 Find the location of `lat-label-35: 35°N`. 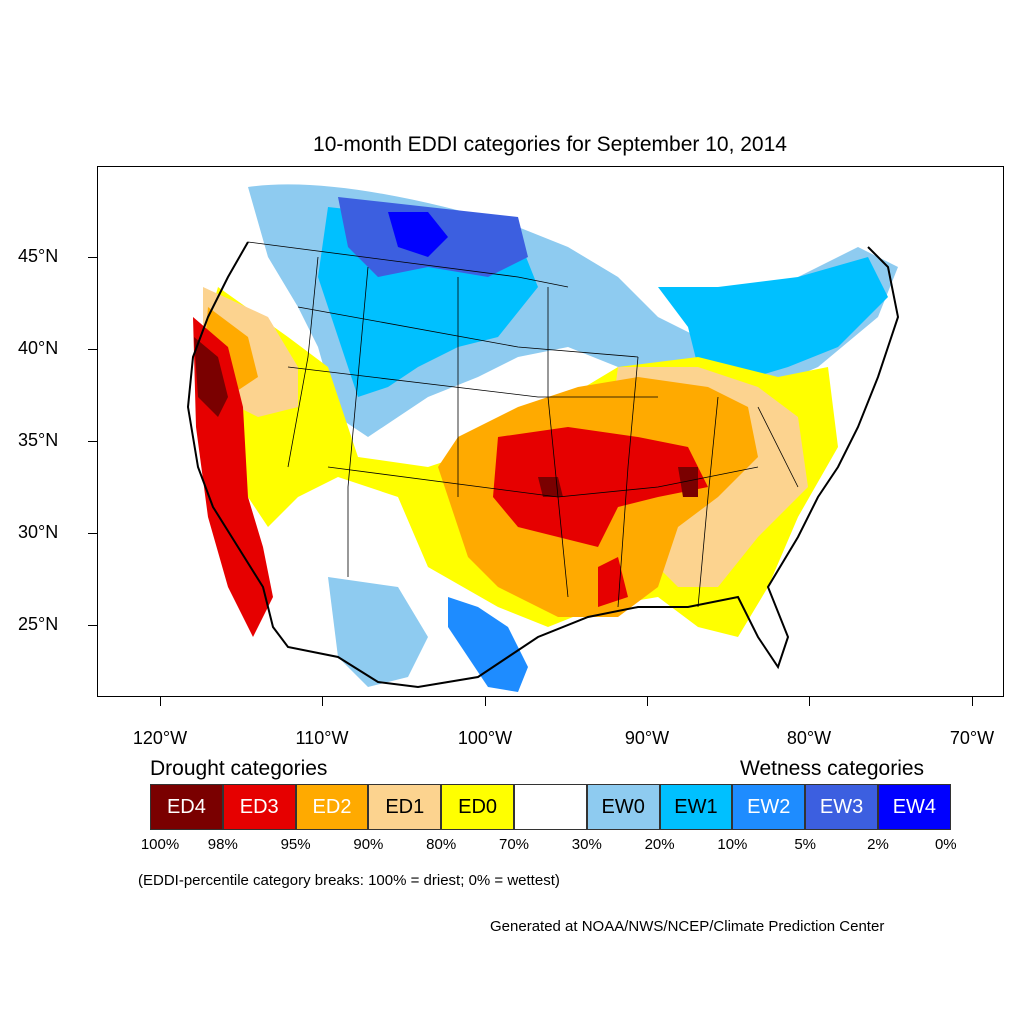

lat-label-35: 35°N is located at coordinates (38, 440).